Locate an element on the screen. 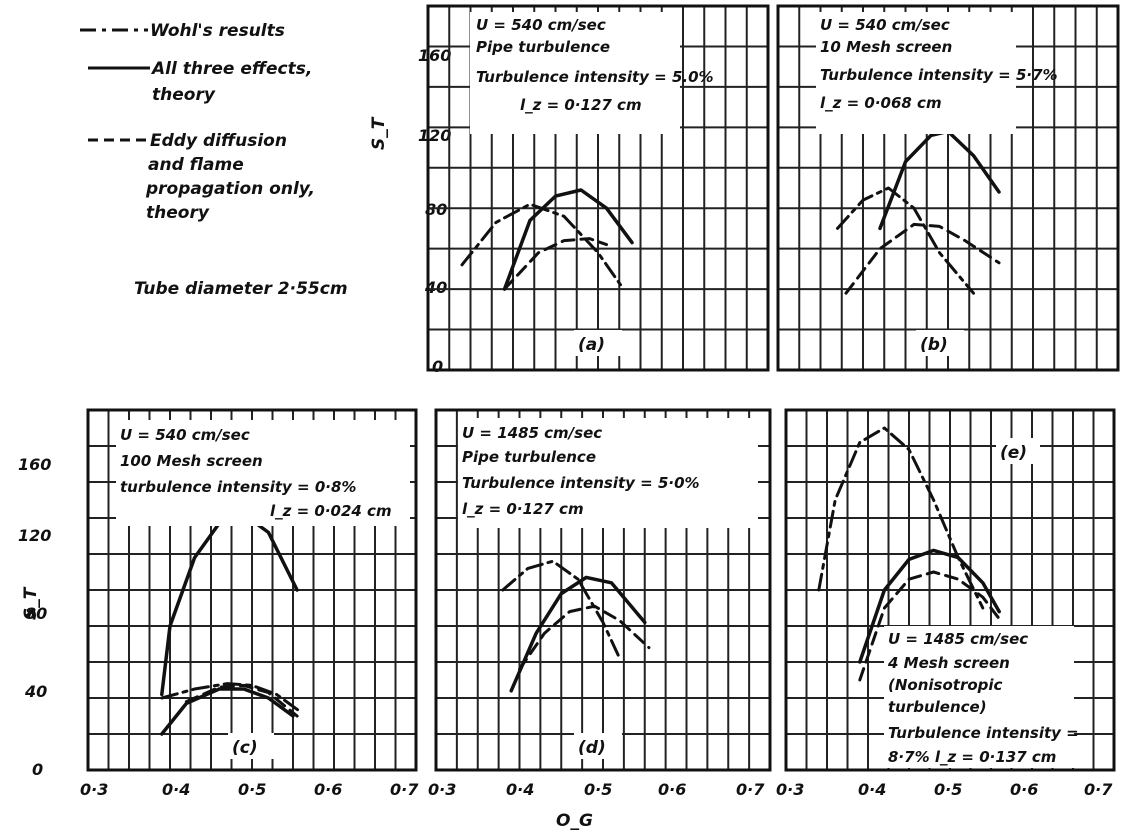  x-tick-c-0.6: 0·6 is located at coordinates (328, 789).